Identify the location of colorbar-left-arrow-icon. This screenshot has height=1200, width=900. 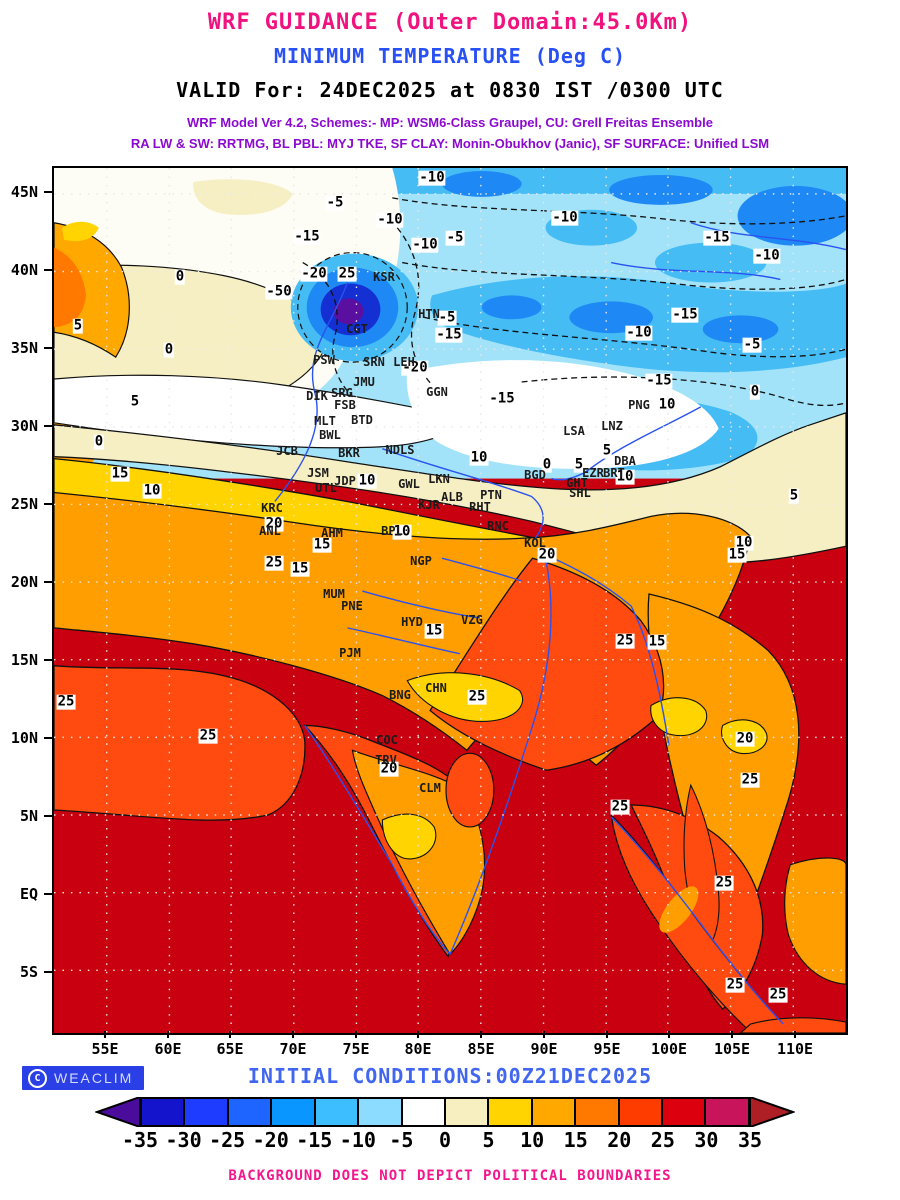
(117, 1112).